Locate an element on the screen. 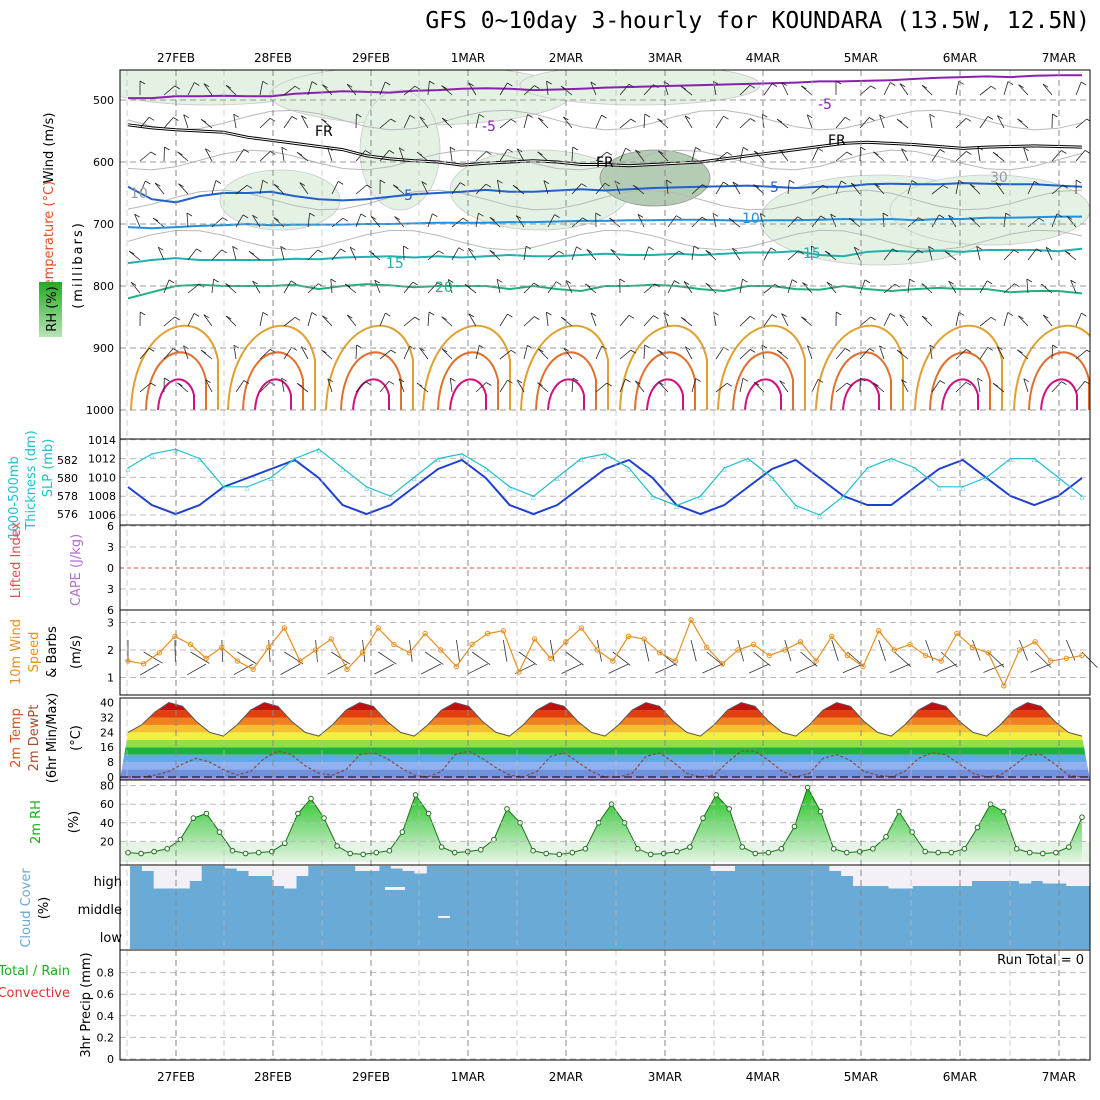  contour-label-rh10: 10 is located at coordinates (139, 194).